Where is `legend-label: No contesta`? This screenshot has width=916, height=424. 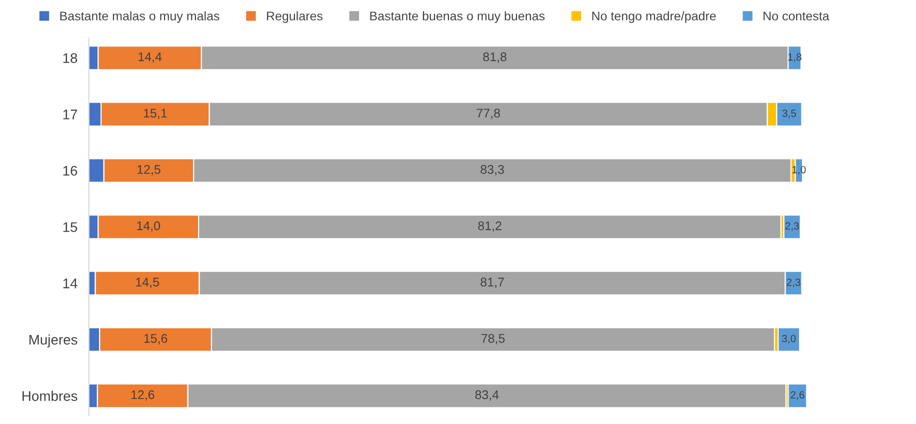 legend-label: No contesta is located at coordinates (797, 16).